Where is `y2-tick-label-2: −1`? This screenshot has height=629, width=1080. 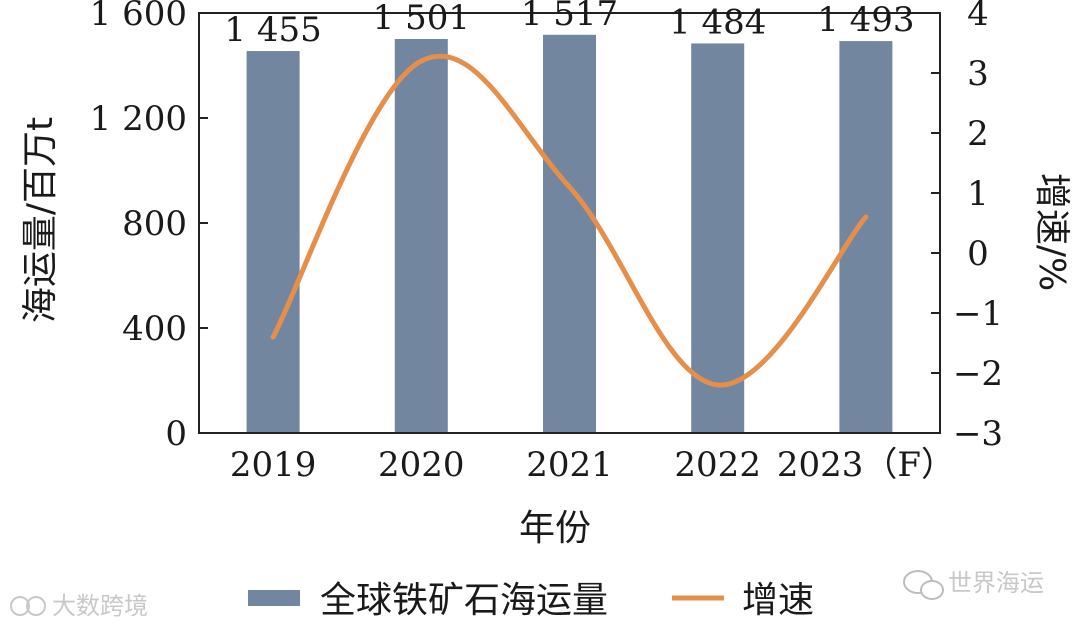
y2-tick-label-2: −1 is located at coordinates (978, 314).